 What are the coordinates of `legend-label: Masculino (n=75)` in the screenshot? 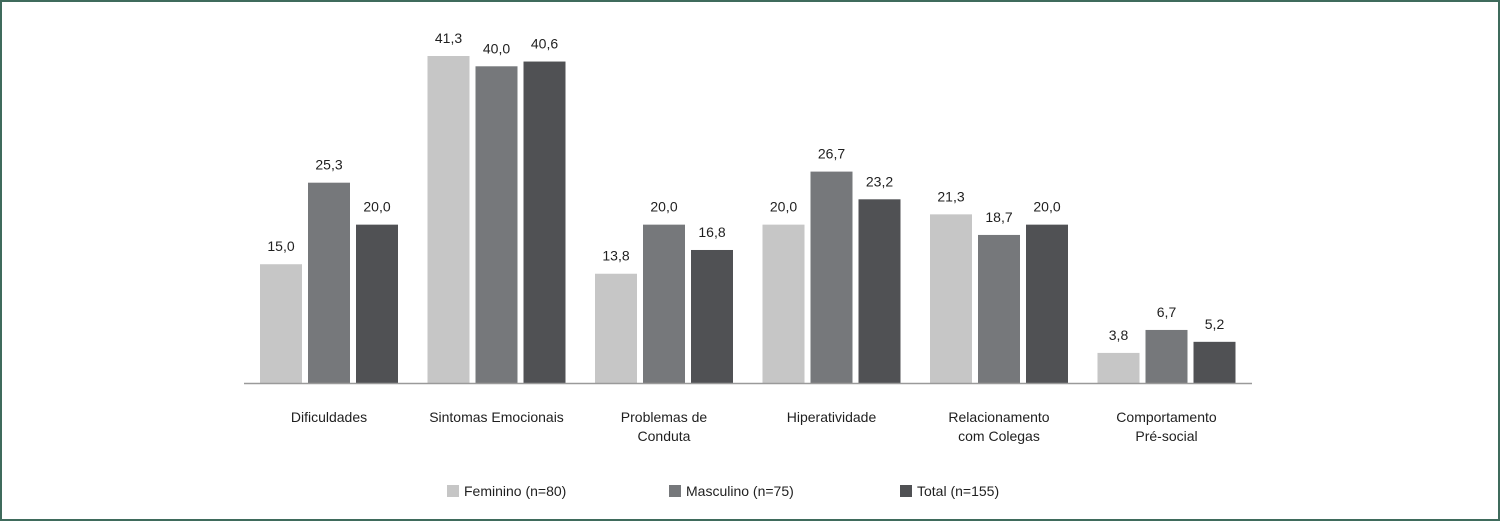 It's located at (740, 491).